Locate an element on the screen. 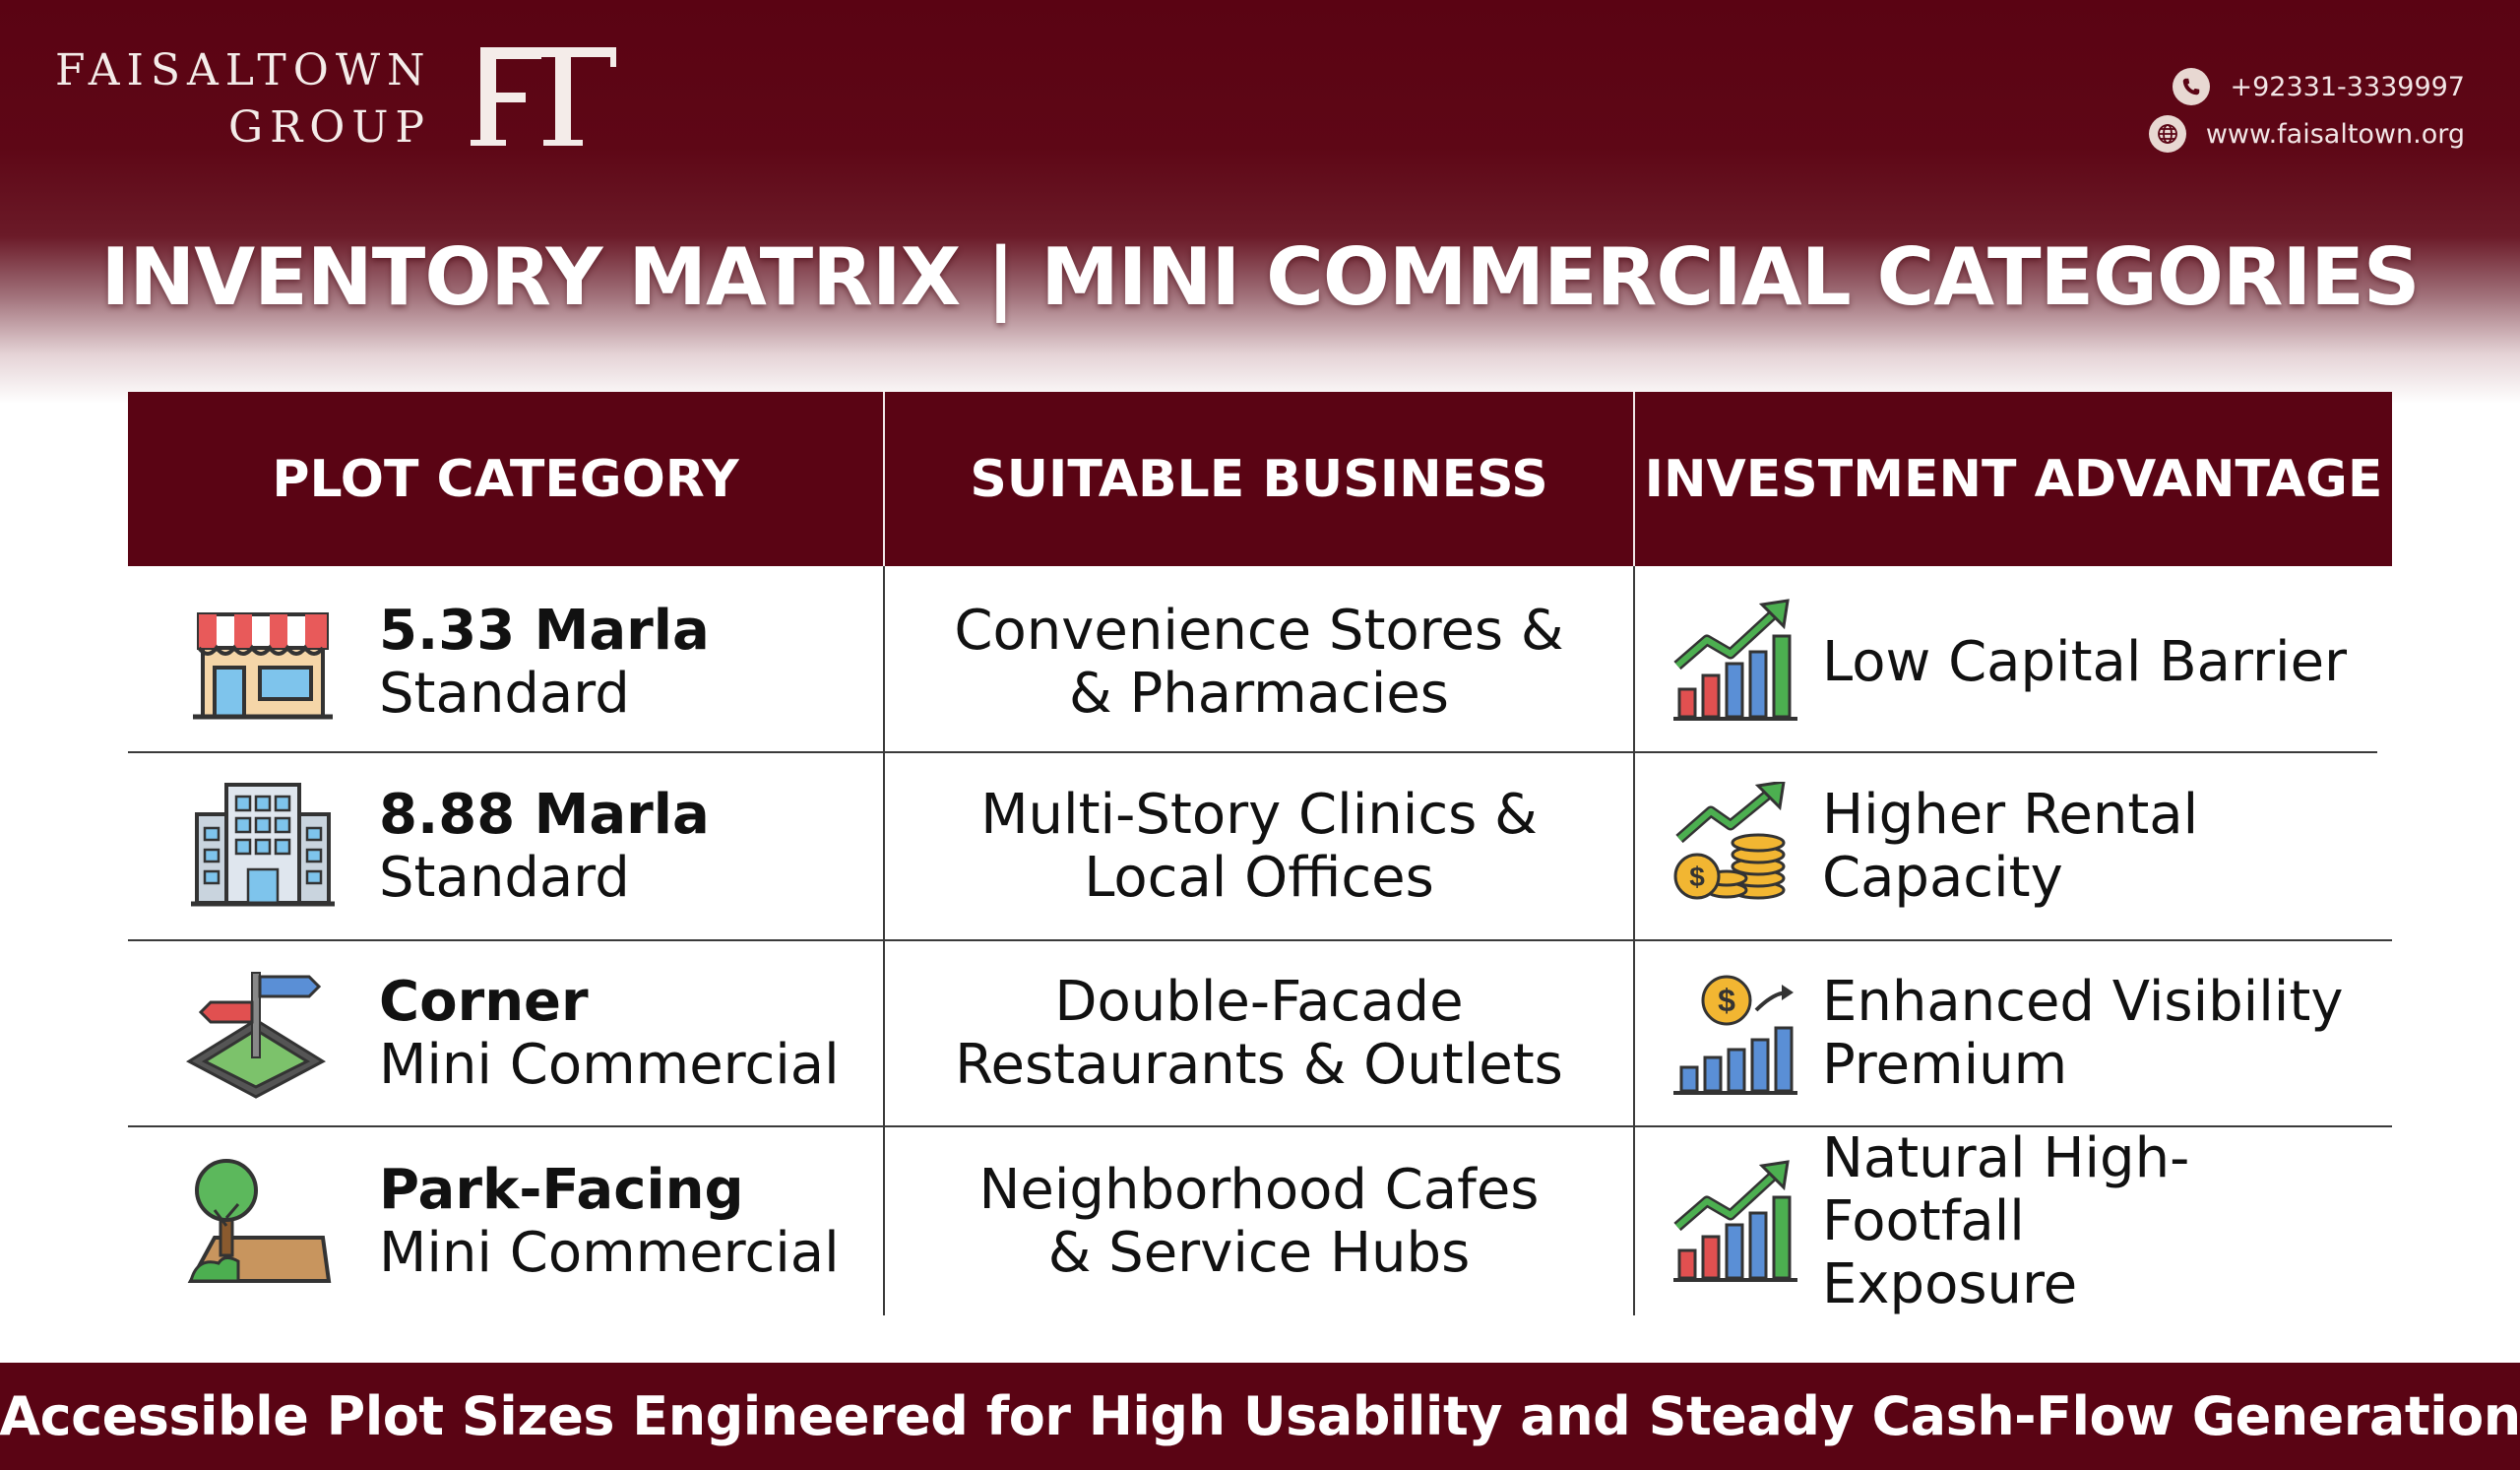  business-line: Convenience Stores & is located at coordinates (1259, 631).